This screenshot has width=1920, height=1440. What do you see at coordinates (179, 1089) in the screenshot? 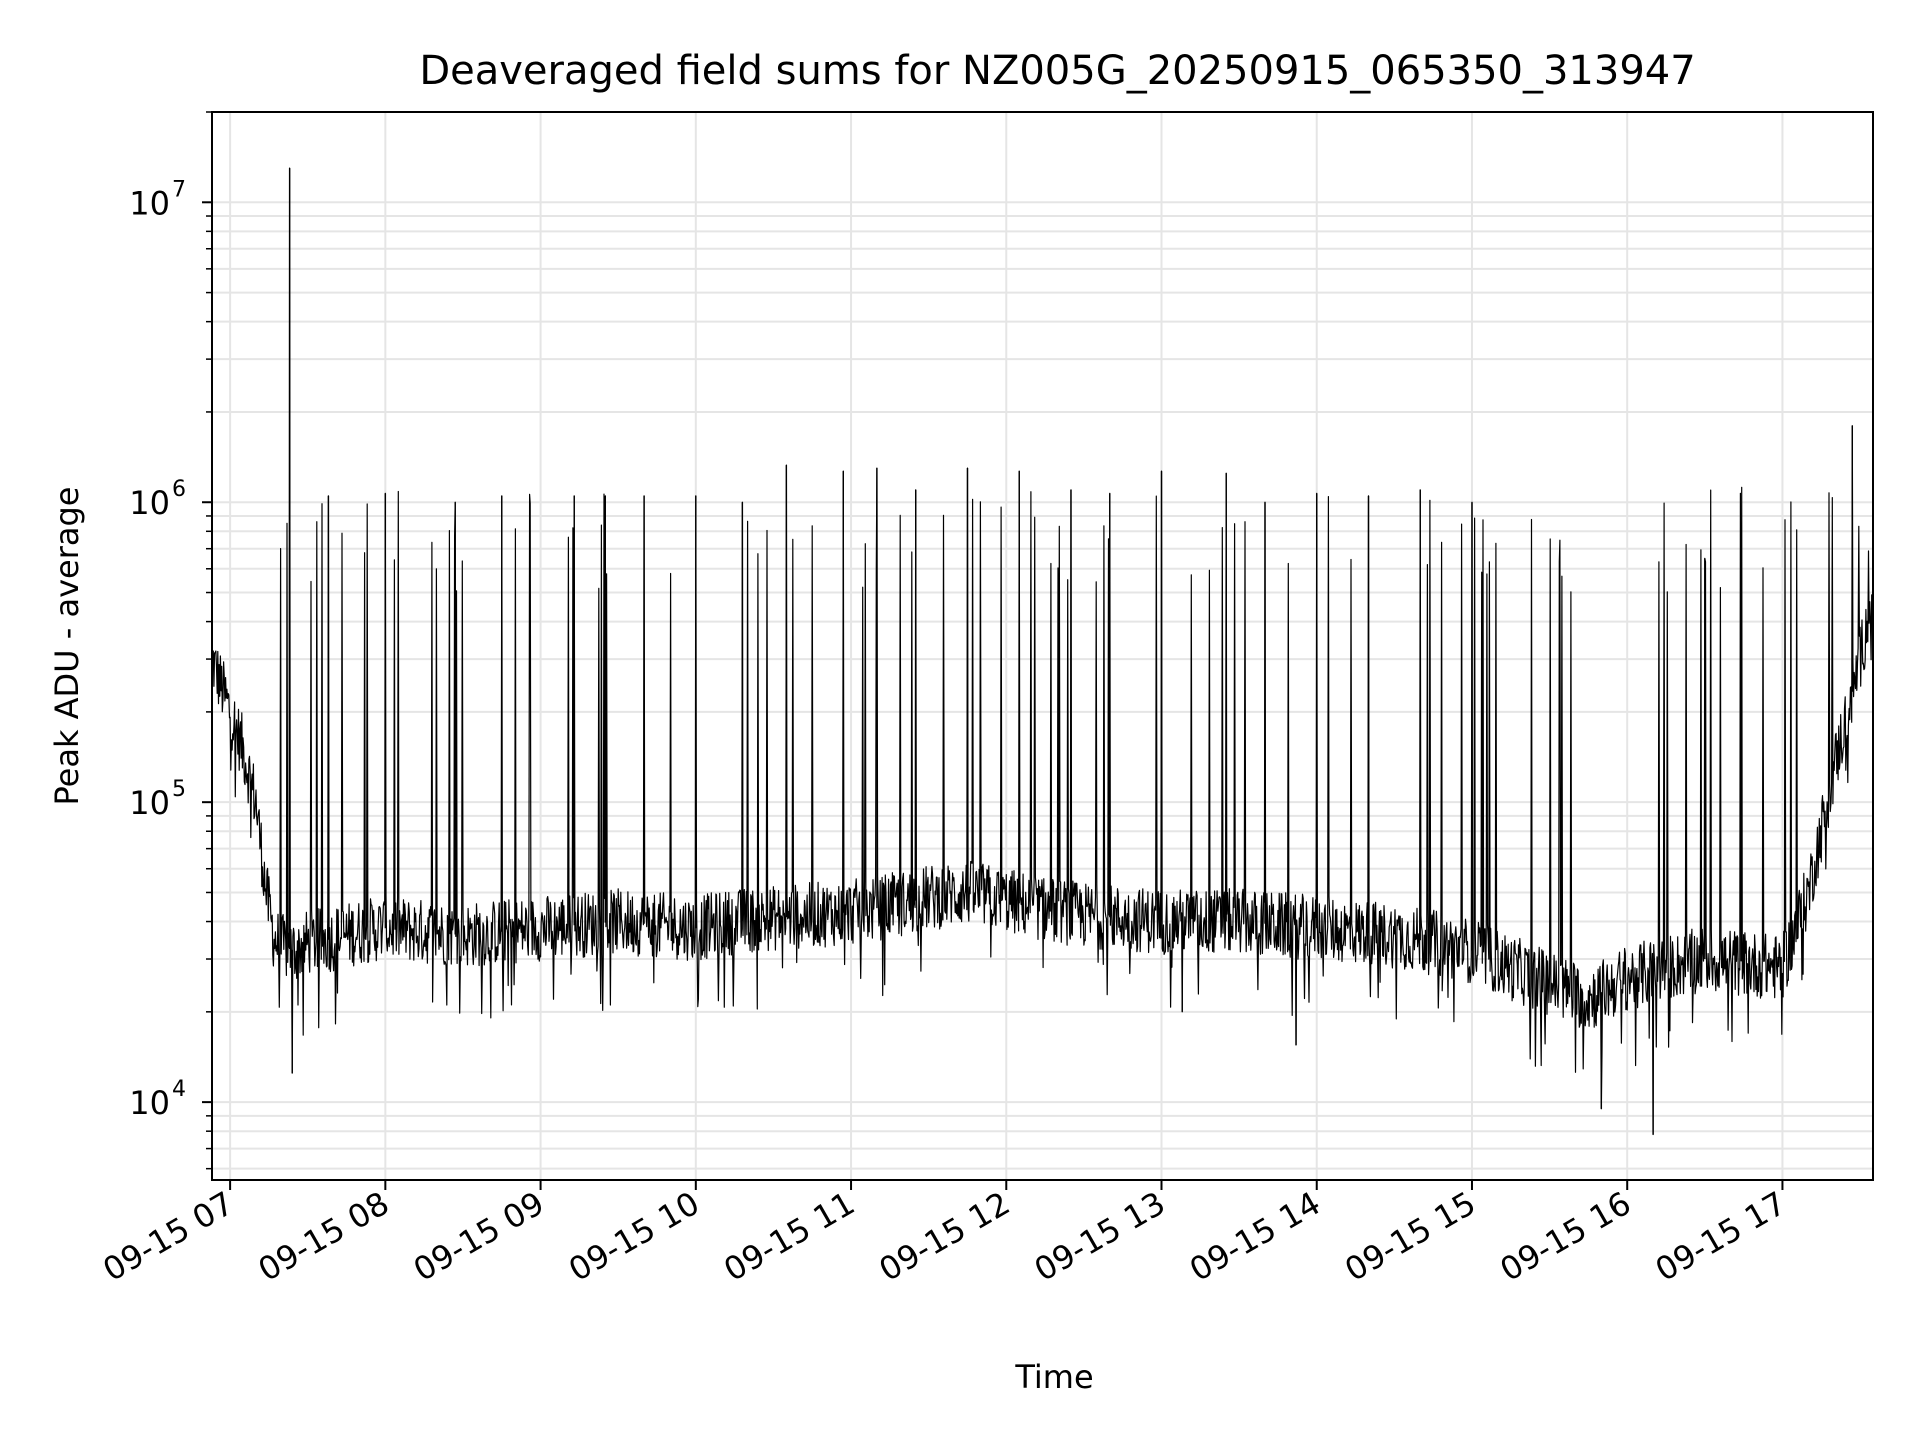
I see `y-tick-exponent: 4` at bounding box center [179, 1089].